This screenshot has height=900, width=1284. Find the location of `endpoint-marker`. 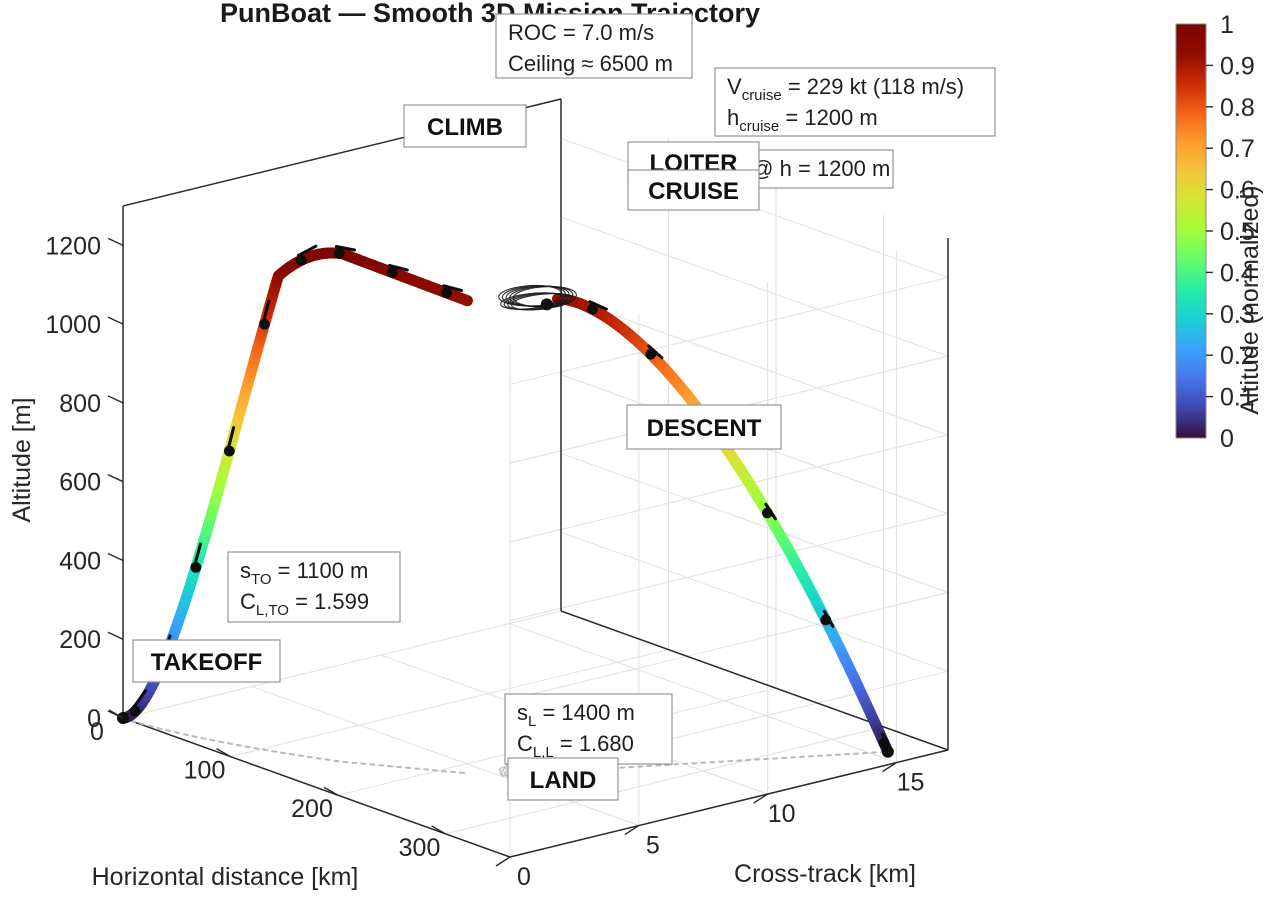

endpoint-marker is located at coordinates (887, 751).